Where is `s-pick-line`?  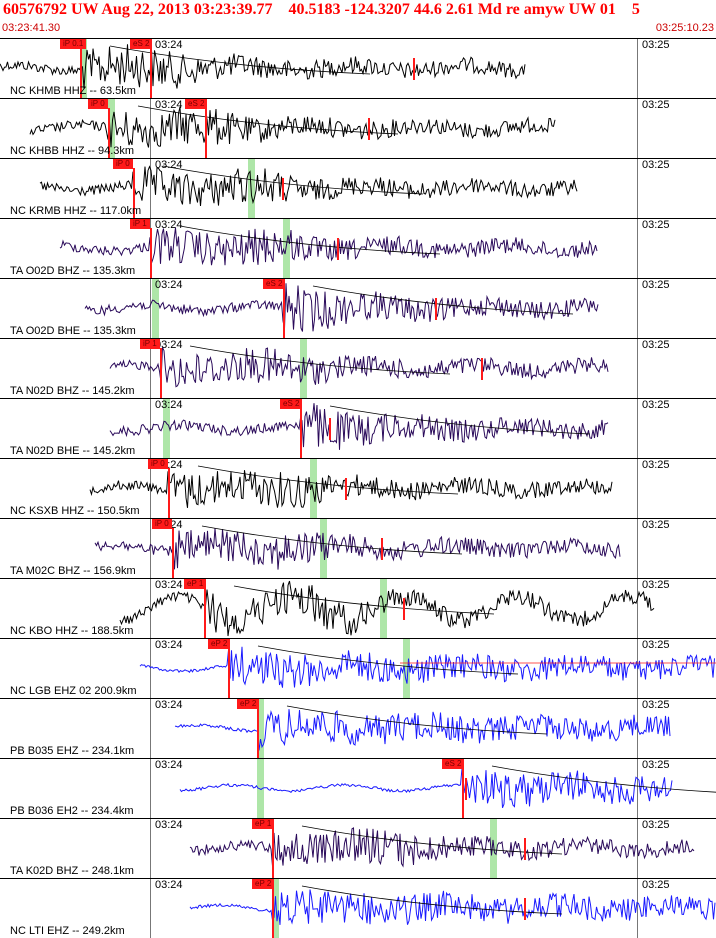 s-pick-line is located at coordinates (463, 793).